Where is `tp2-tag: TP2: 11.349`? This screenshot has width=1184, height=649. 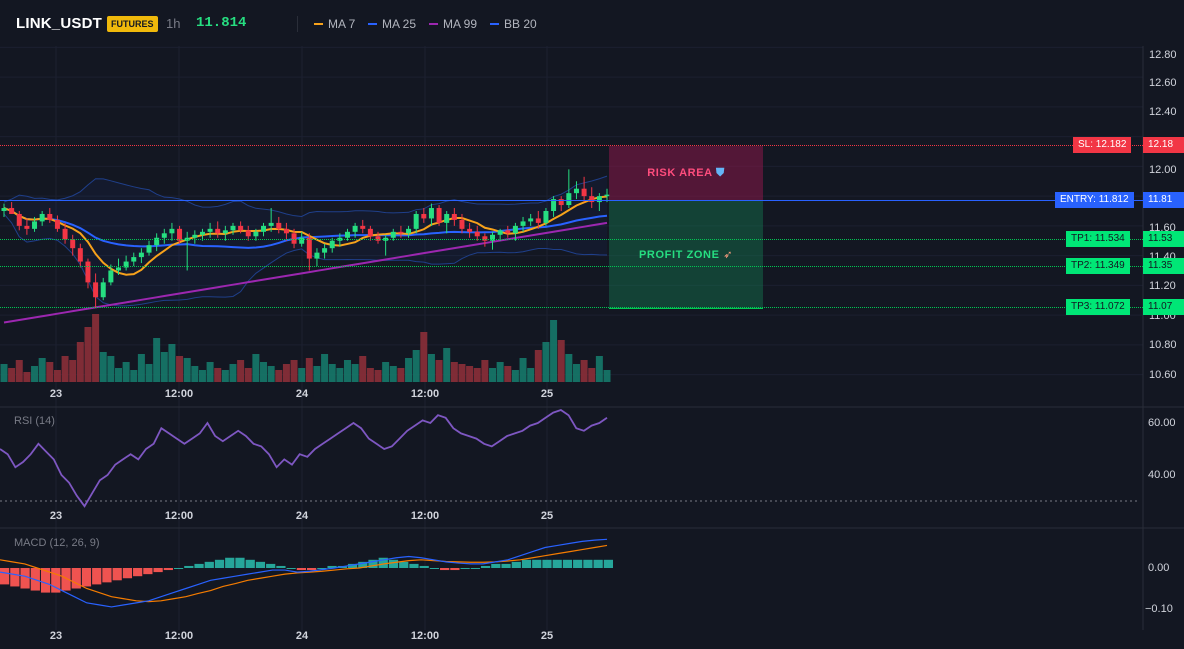
tp2-tag: TP2: 11.349 is located at coordinates (1098, 266).